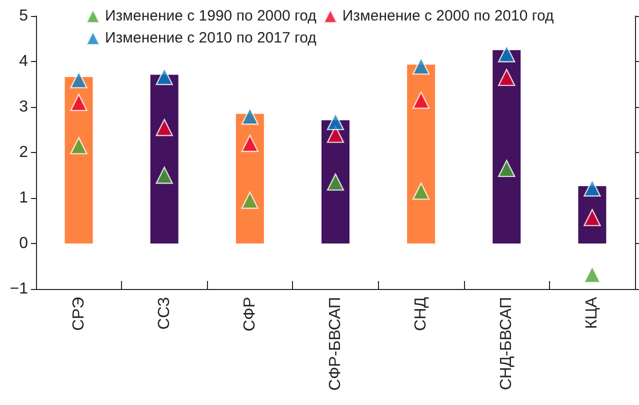 Image resolution: width=639 pixels, height=405 pixels. I want to click on y-tick-label: 2, so click(23, 152).